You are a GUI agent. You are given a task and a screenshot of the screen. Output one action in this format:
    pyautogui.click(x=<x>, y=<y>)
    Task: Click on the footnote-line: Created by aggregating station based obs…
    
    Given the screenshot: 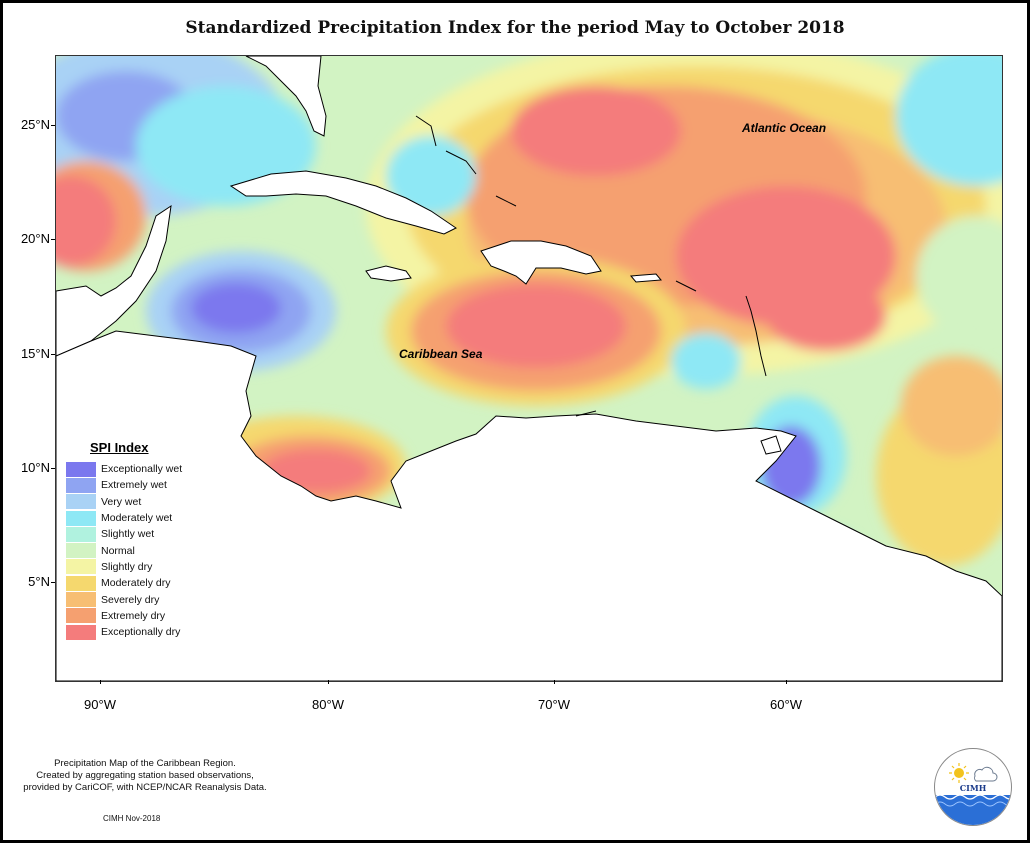 What is the action you would take?
    pyautogui.click(x=145, y=775)
    